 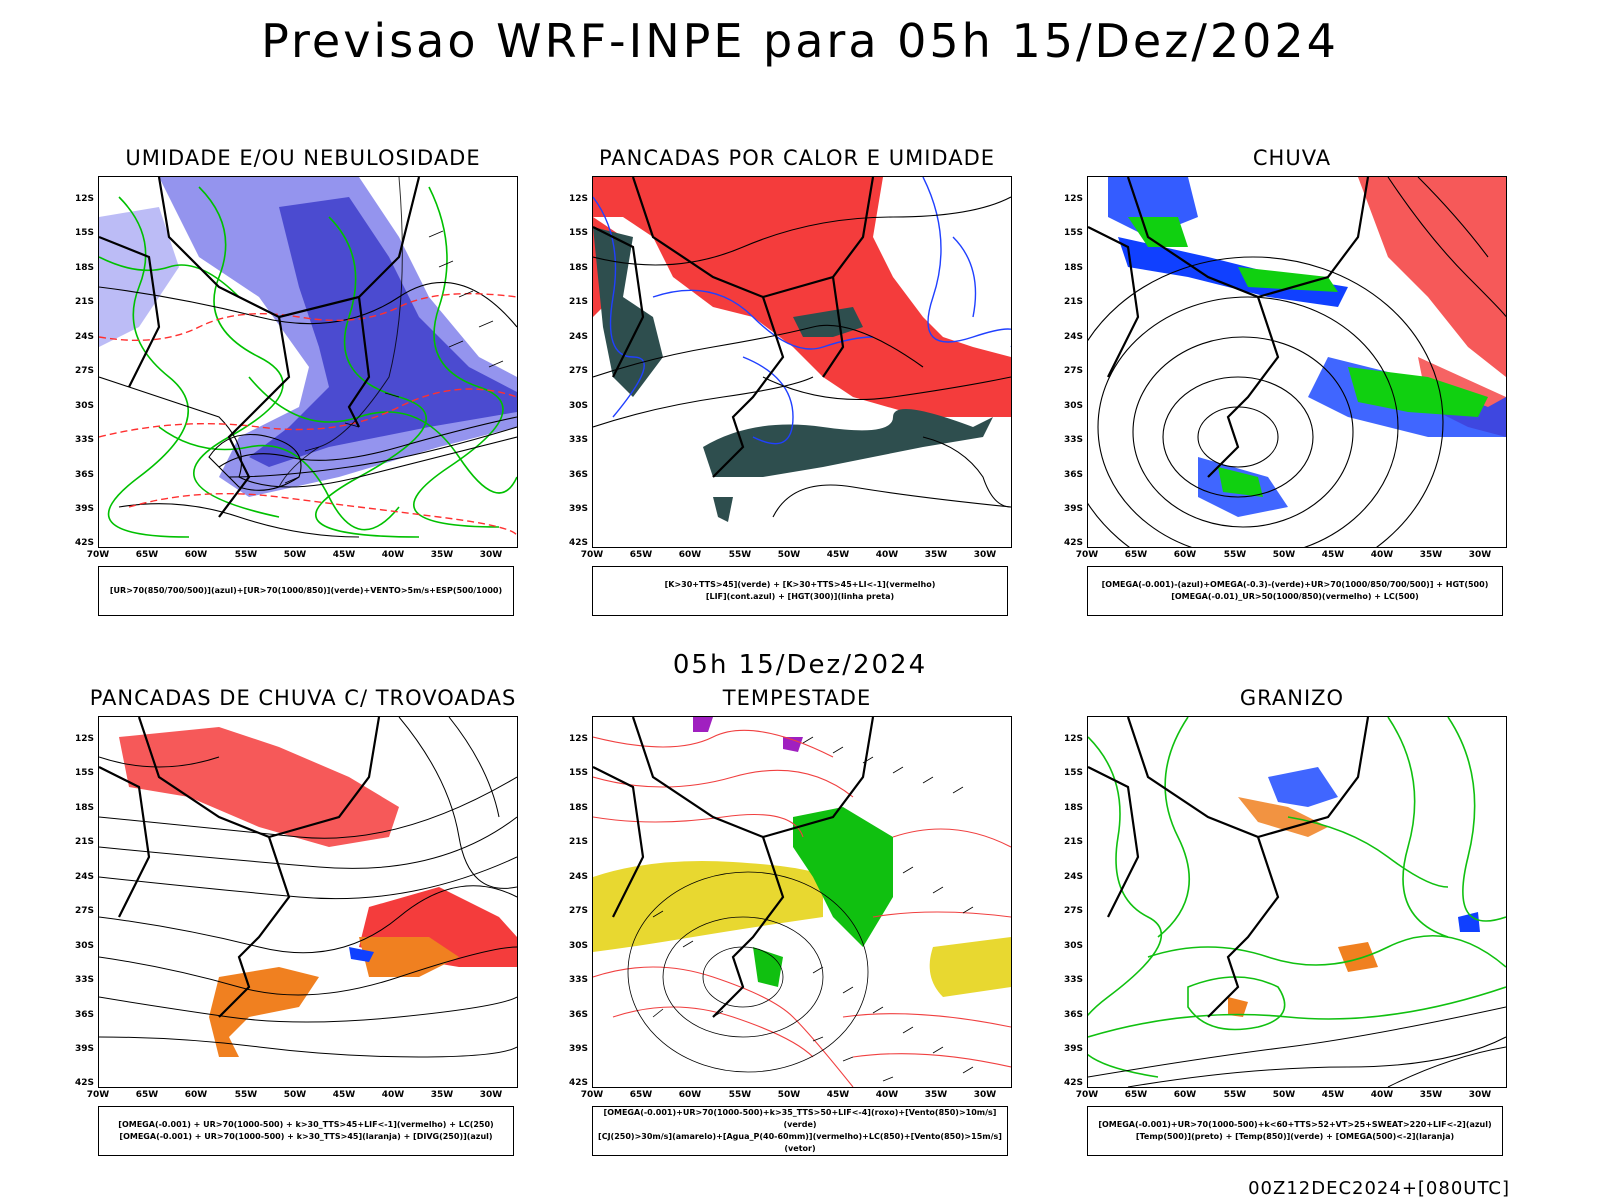 What do you see at coordinates (797, 698) in the screenshot?
I see `panel-title: TEMPESTADE` at bounding box center [797, 698].